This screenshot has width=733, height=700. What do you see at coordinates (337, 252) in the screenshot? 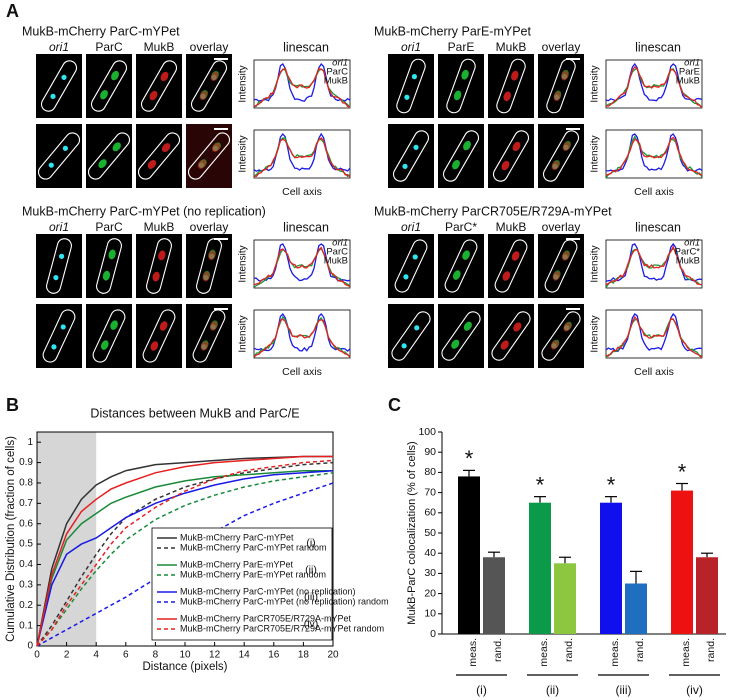
I see `linescan-legend: ParC` at bounding box center [337, 252].